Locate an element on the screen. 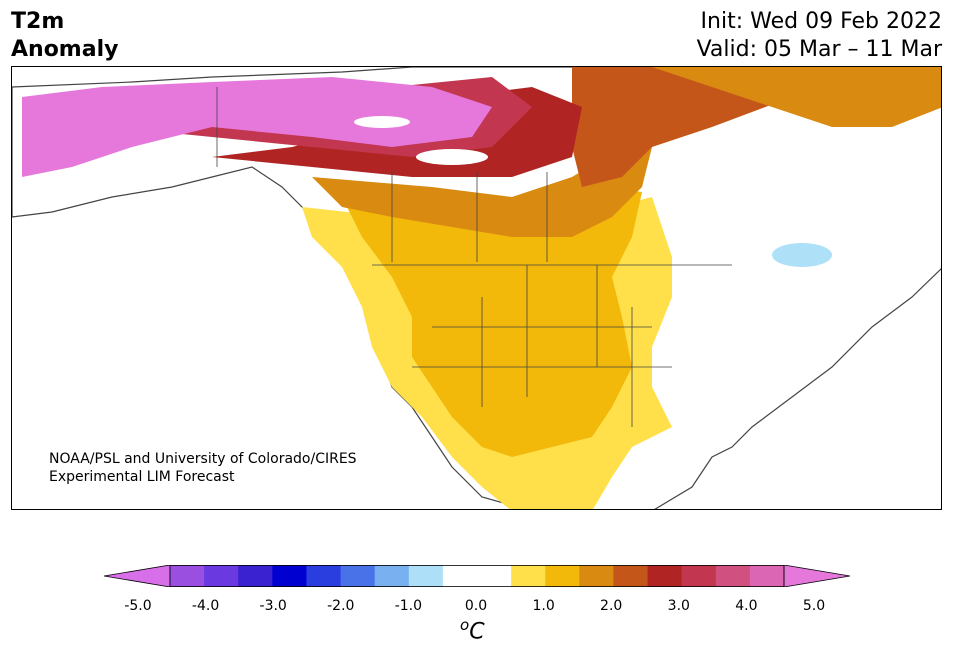  unit-celsius: C is located at coordinates (477, 632).